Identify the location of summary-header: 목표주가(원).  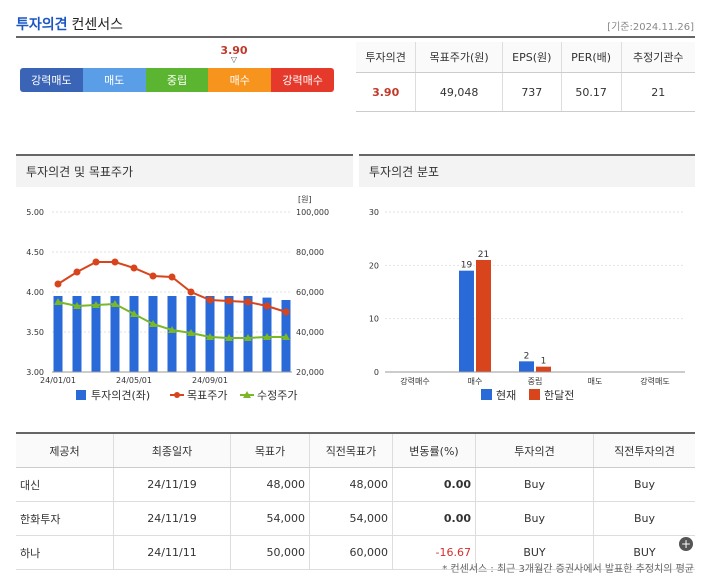
(459, 57).